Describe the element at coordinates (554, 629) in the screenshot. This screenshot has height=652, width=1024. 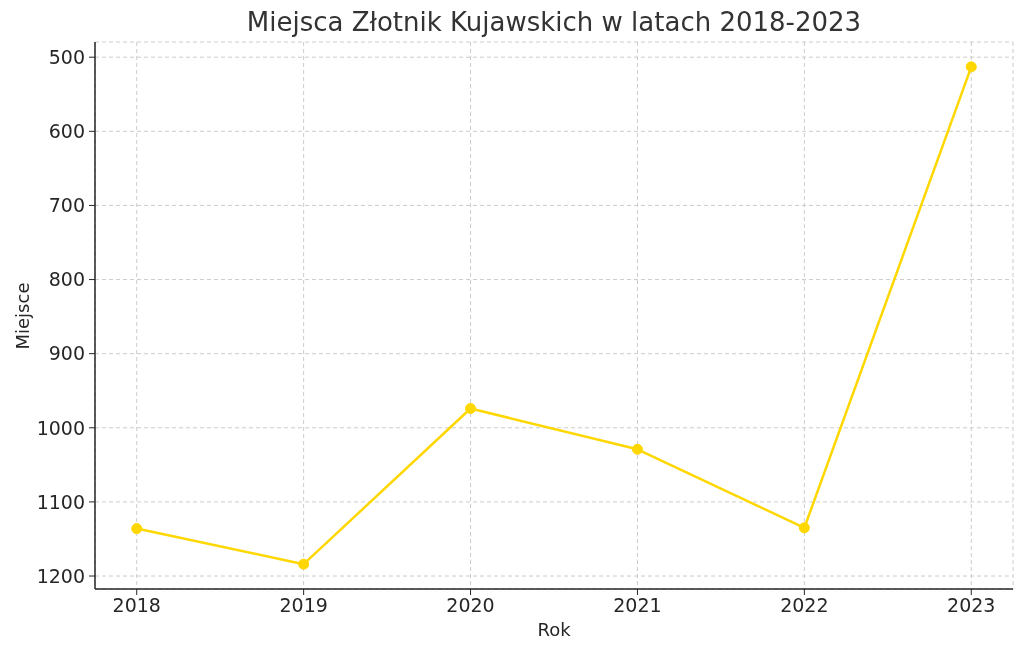
I see `x-axis-title: Rok` at that location.